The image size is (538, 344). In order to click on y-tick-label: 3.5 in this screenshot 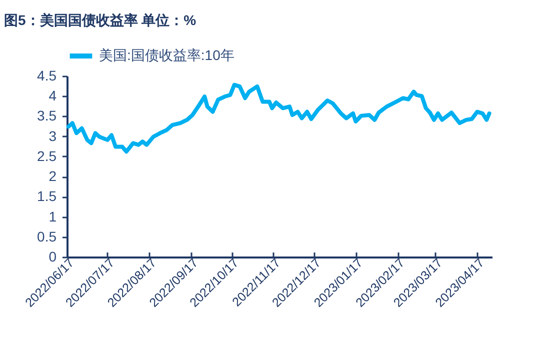, I will do `click(47, 116)`.